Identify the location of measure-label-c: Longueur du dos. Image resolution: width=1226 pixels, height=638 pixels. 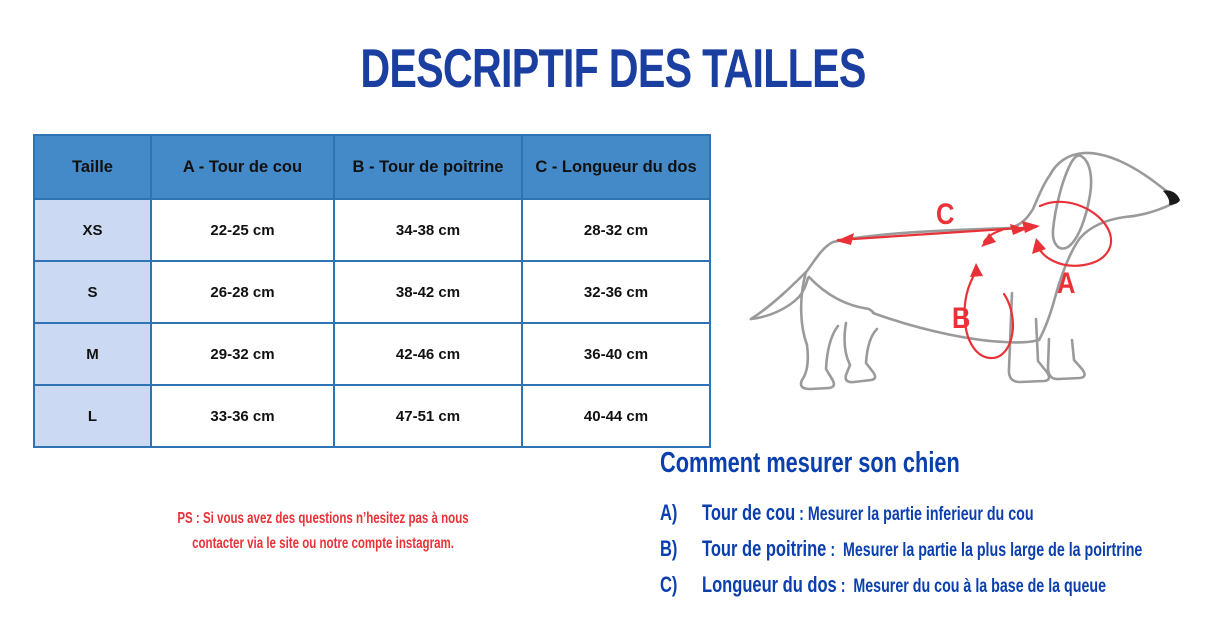
(769, 584).